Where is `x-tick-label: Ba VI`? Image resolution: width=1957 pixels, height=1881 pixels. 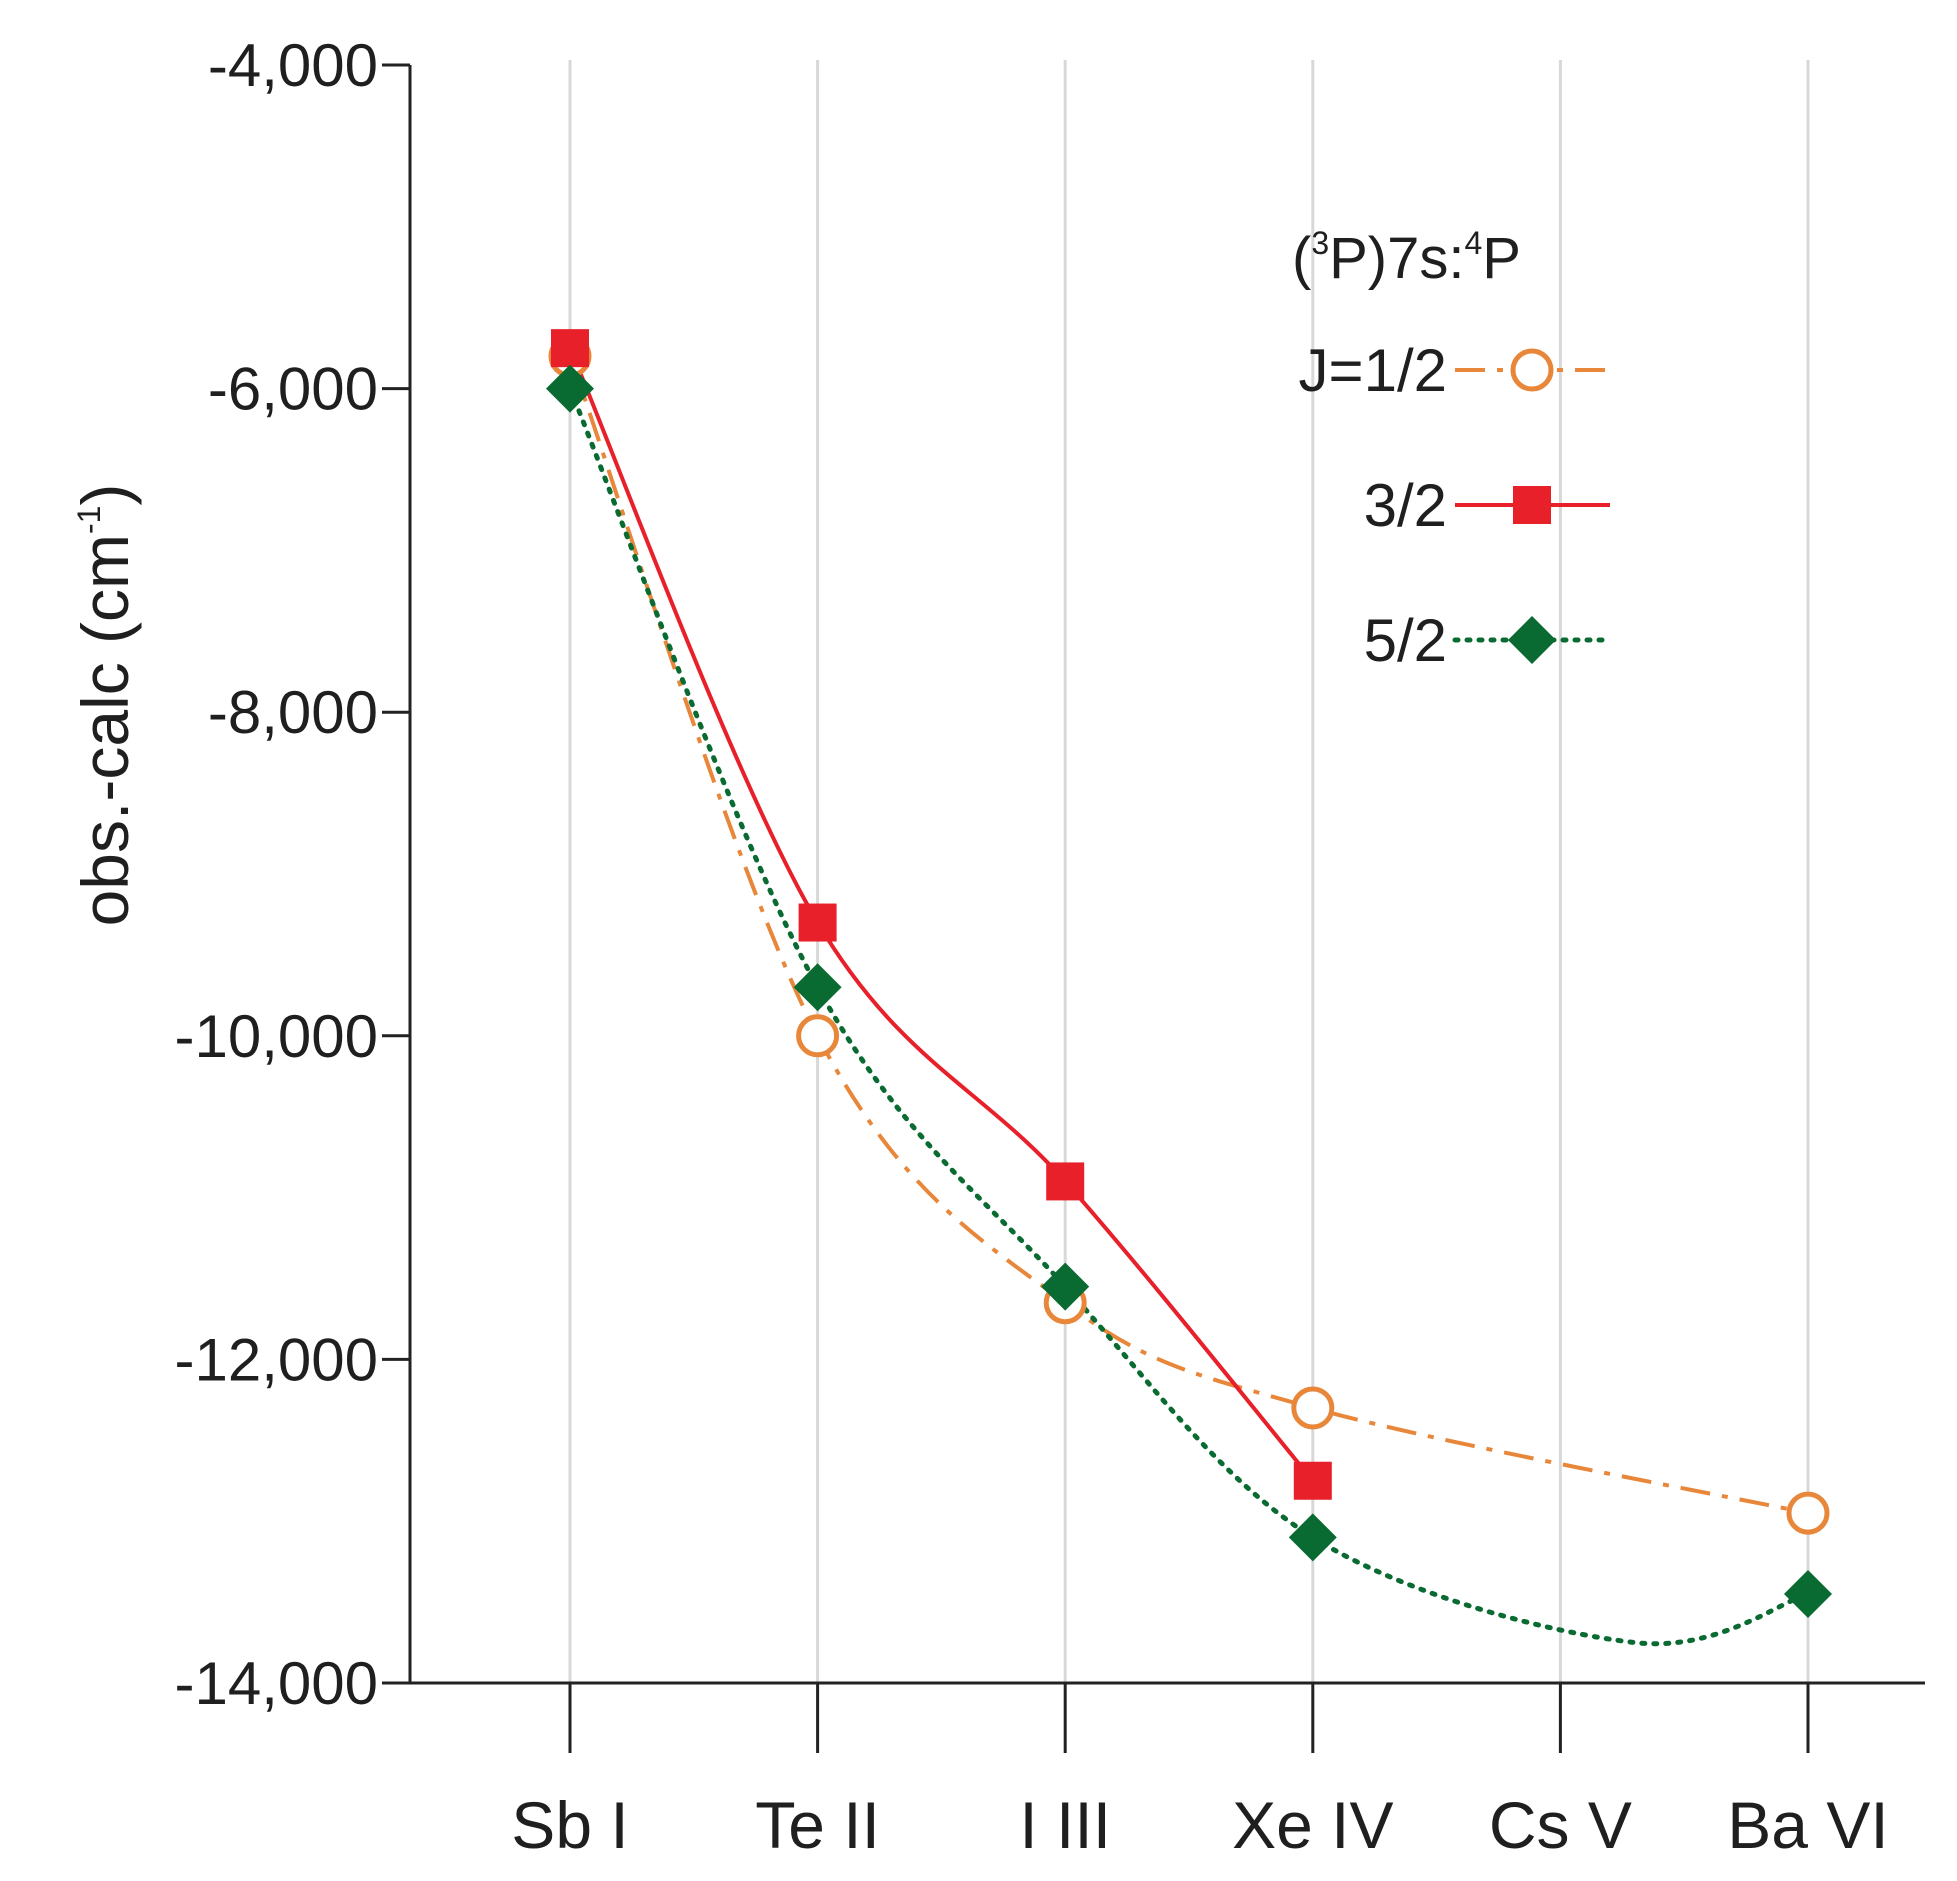
x-tick-label: Ba VI is located at coordinates (1807, 1825).